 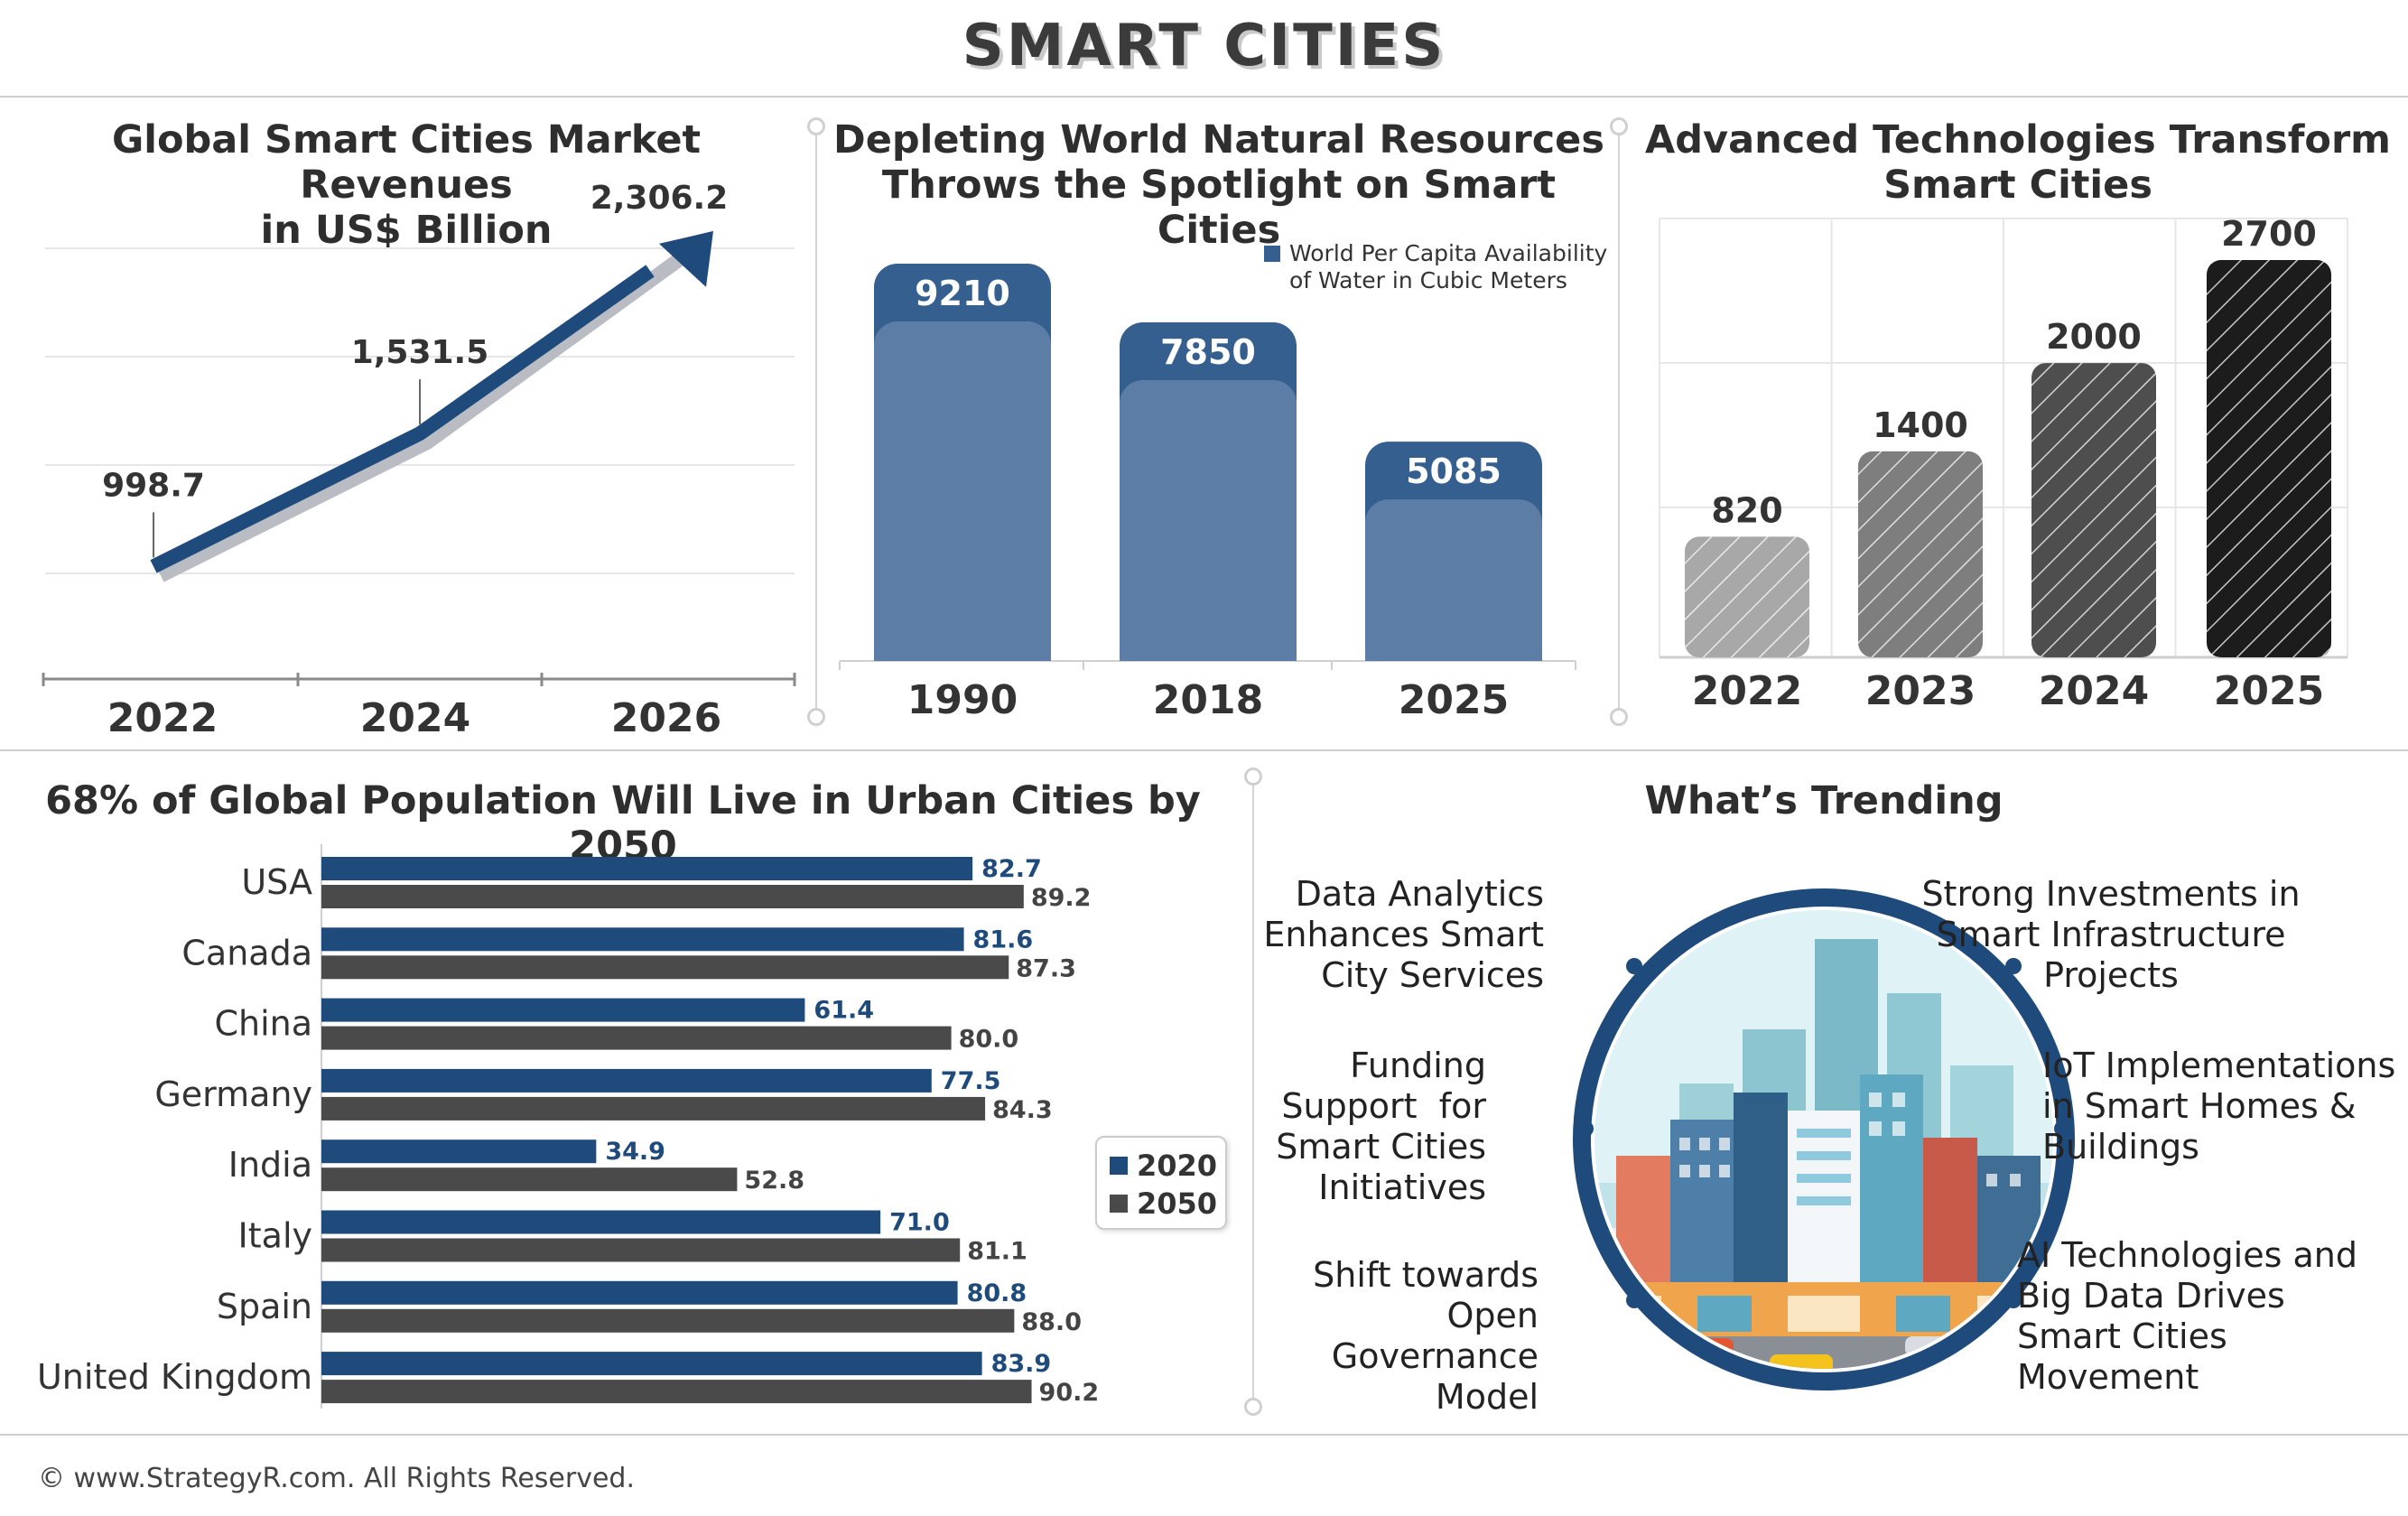 I want to click on value-label-2020: 71.0, so click(x=919, y=1223).